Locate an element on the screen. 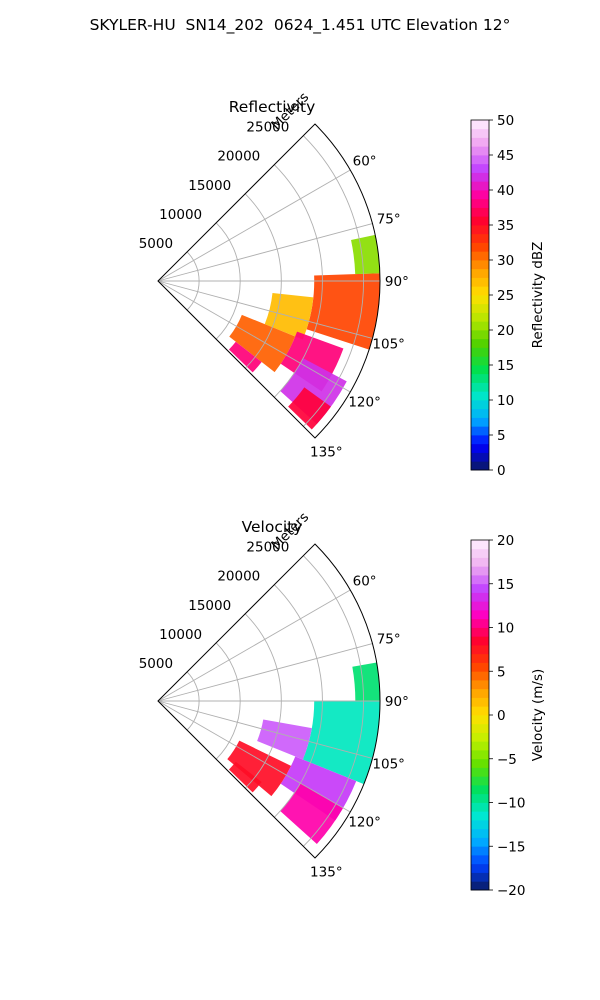 The width and height of the screenshot is (600, 1000). colorbar-tick-label: 50 is located at coordinates (505, 121).